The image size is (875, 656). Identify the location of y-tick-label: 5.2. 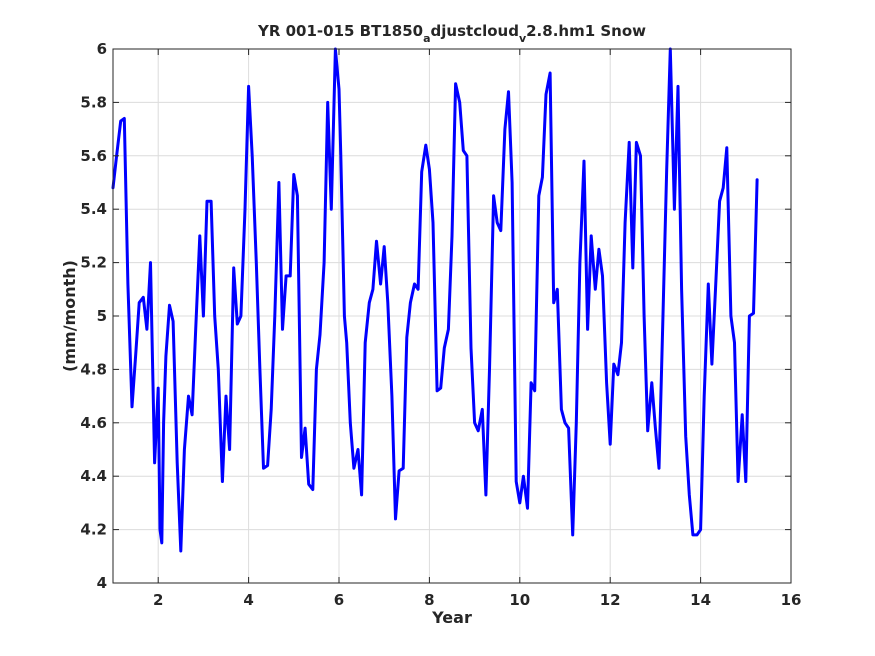
(93, 263).